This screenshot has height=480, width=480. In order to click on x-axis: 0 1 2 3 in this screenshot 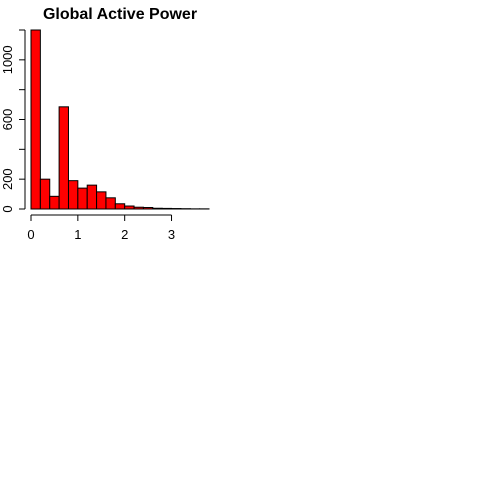, I will do `click(101, 228)`.